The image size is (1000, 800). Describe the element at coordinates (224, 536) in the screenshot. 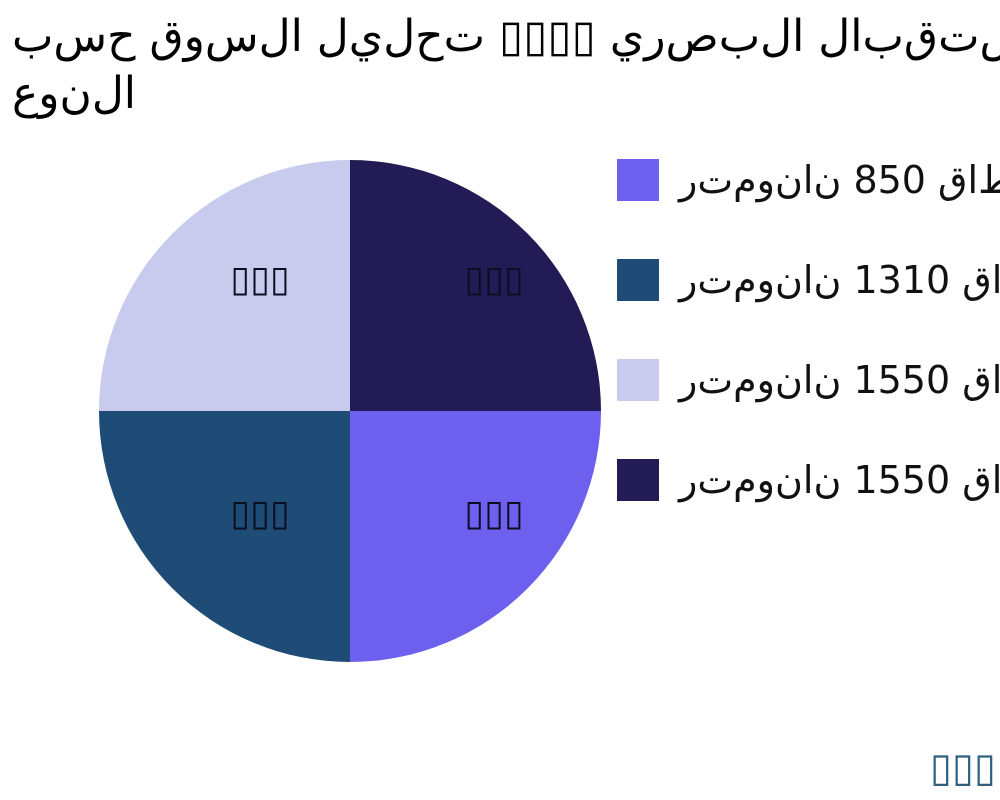

I see `pie-slice-1310nm` at that location.